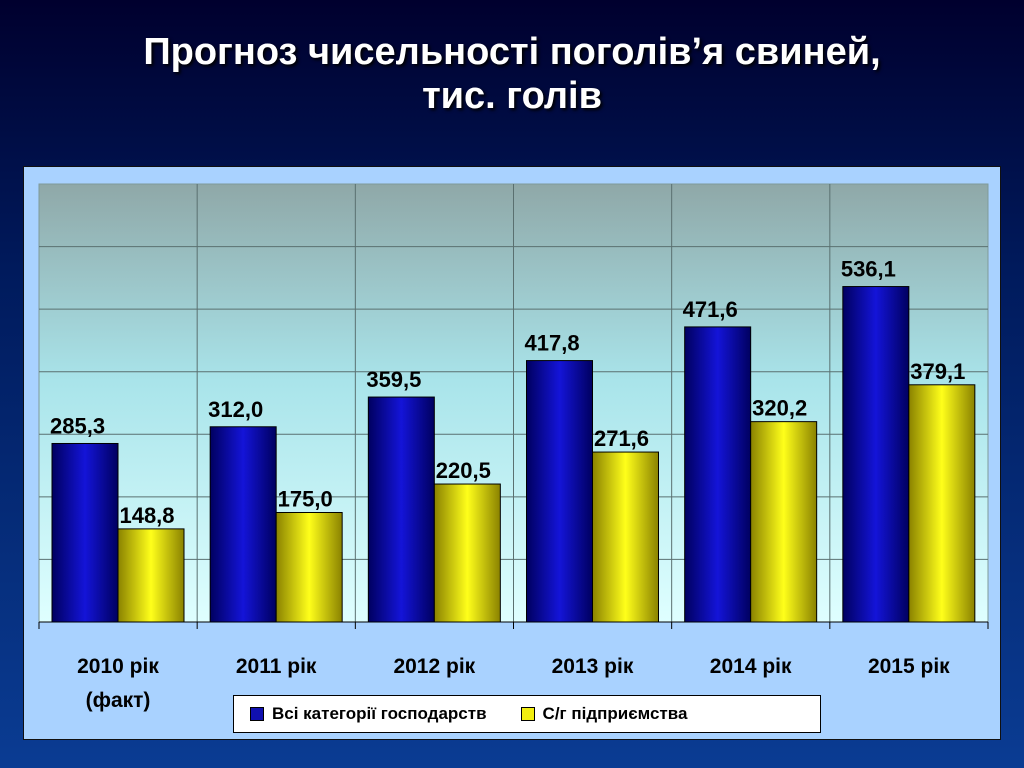 This screenshot has width=1024, height=768. I want to click on data-label-agri: 271,6, so click(621, 438).